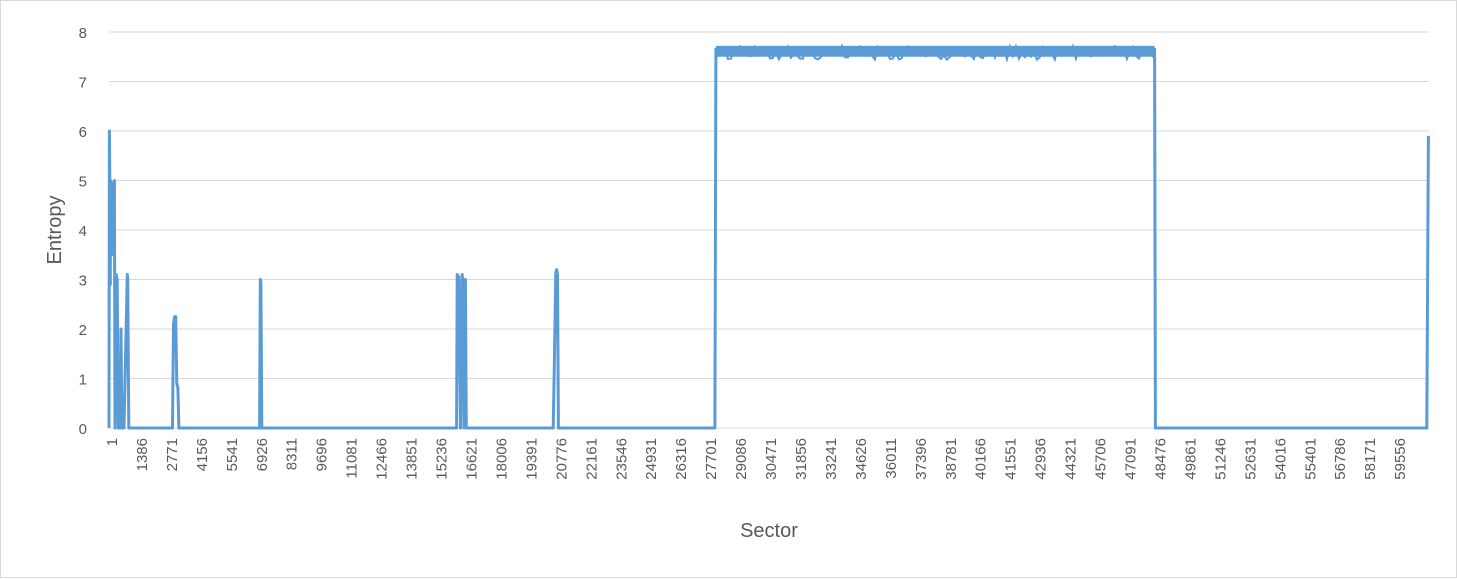 This screenshot has width=1457, height=579. I want to click on x-tick-label: 8311, so click(292, 454).